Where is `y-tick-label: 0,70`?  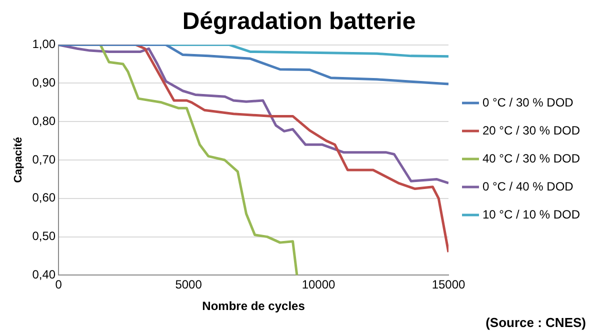 y-tick-label: 0,70 is located at coordinates (44, 159).